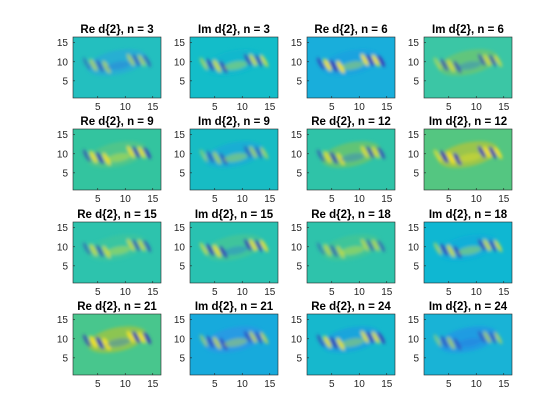 Image resolution: width=560 pixels, height=420 pixels. I want to click on panel-title: Re d{2}, n = 21, so click(117, 307).